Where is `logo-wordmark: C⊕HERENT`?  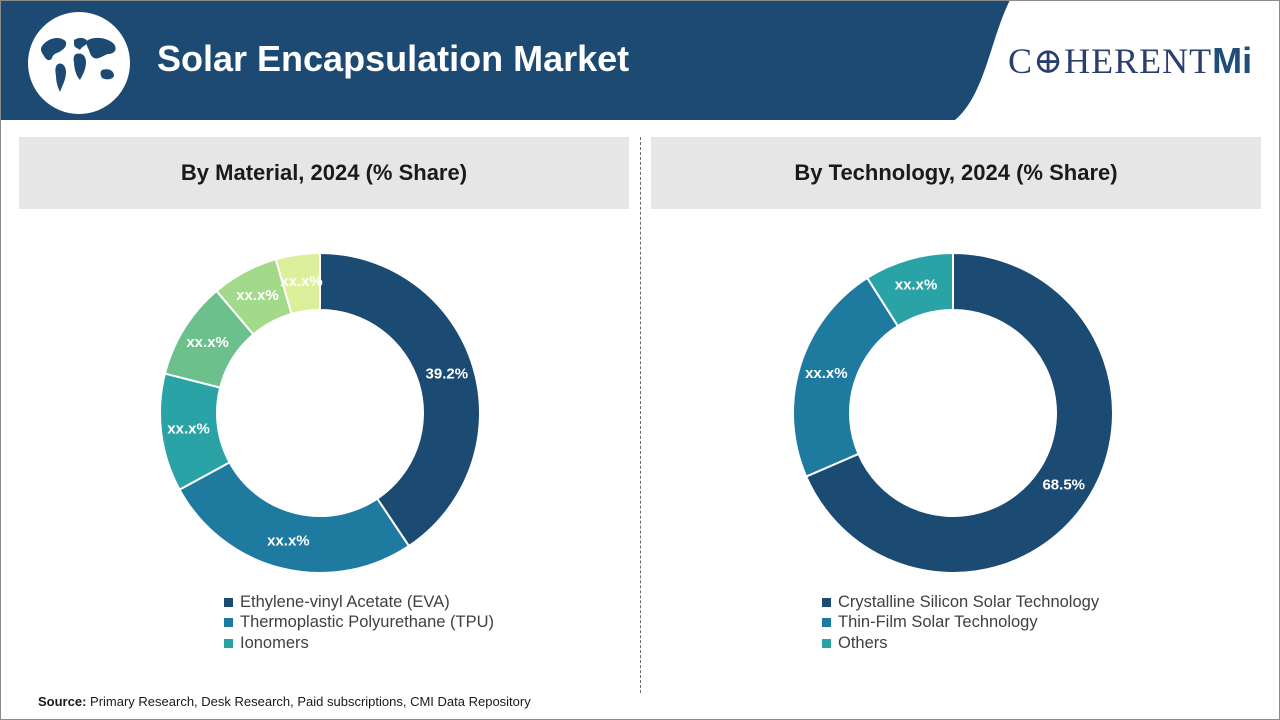 logo-wordmark: C⊕HERENT is located at coordinates (1110, 61).